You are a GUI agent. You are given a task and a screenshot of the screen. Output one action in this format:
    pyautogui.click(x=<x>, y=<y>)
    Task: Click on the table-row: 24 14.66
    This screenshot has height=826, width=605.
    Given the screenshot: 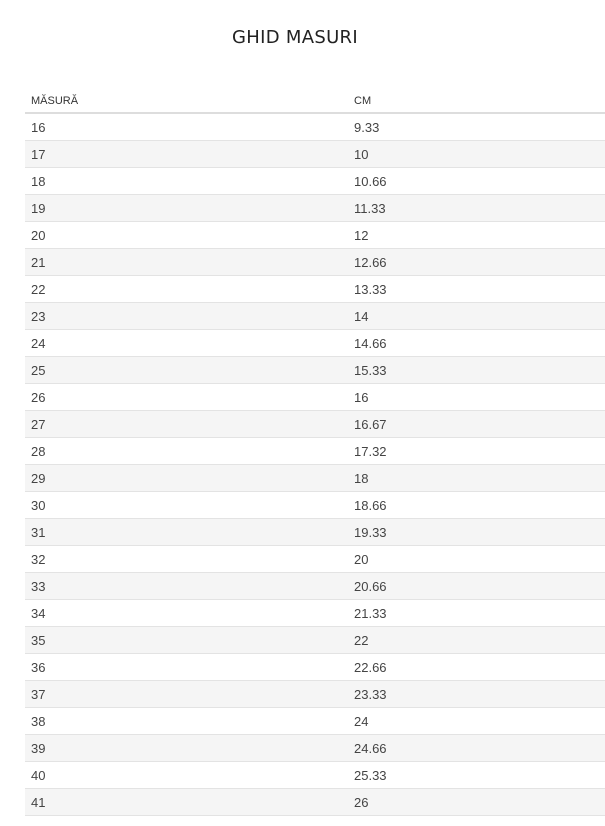 What is the action you would take?
    pyautogui.click(x=315, y=343)
    